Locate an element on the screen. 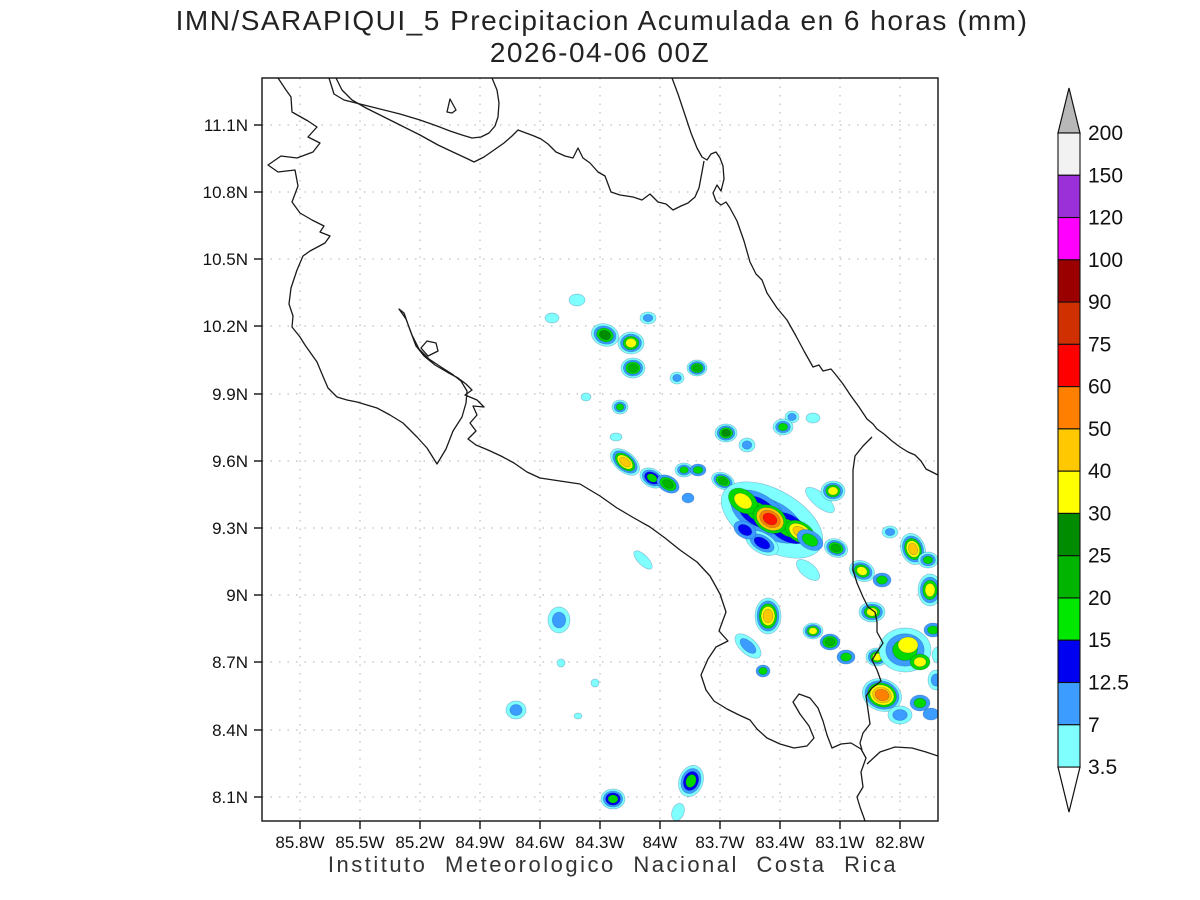  lon-tick-label: 84.6W is located at coordinates (539, 842).